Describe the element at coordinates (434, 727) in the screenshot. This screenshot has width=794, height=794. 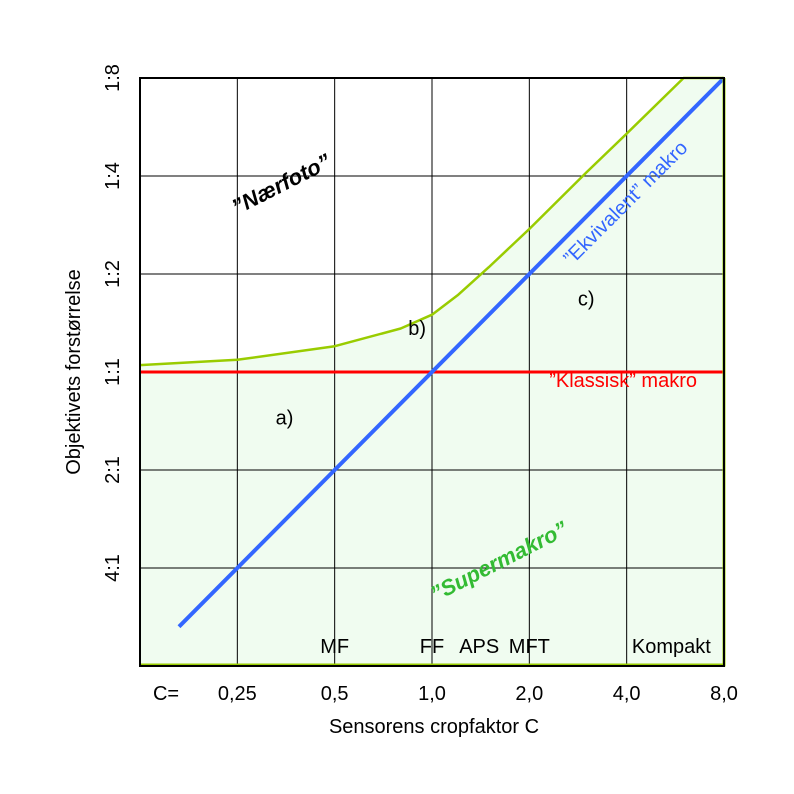
I see `x-axis-title: Sensorens cropfaktor C` at that location.